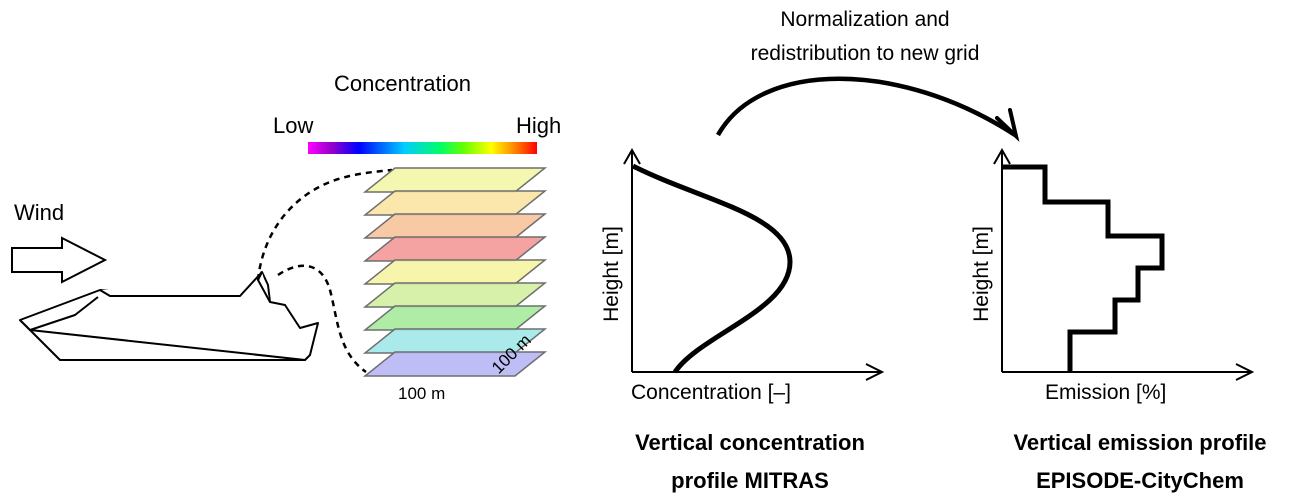 Image resolution: width=1314 pixels, height=500 pixels. What do you see at coordinates (539, 125) in the screenshot?
I see `concentration-scale-high-label: High` at bounding box center [539, 125].